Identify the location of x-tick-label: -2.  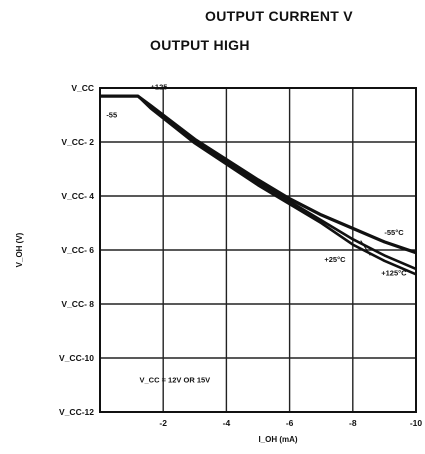
(163, 423).